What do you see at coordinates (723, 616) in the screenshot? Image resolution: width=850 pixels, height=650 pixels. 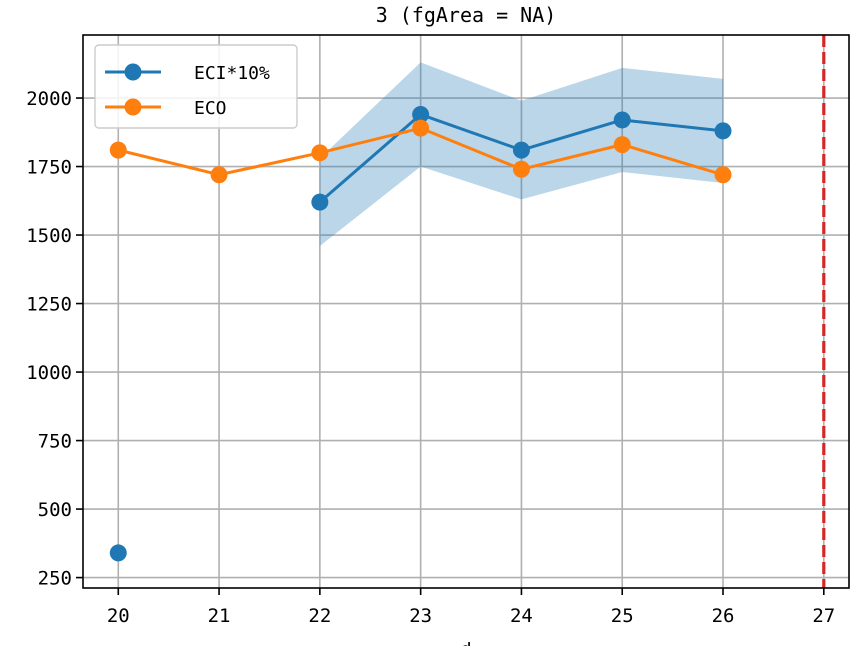 I see `x-tick-label: 26` at bounding box center [723, 616].